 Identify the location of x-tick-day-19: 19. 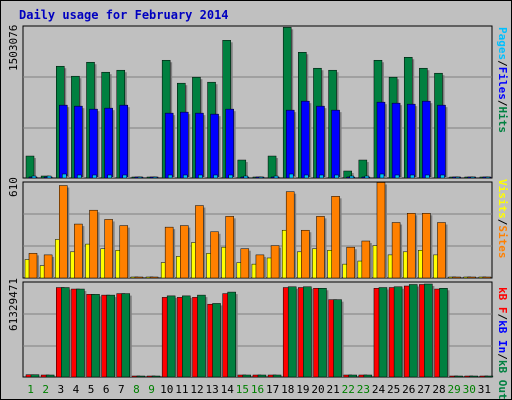
(302, 389).